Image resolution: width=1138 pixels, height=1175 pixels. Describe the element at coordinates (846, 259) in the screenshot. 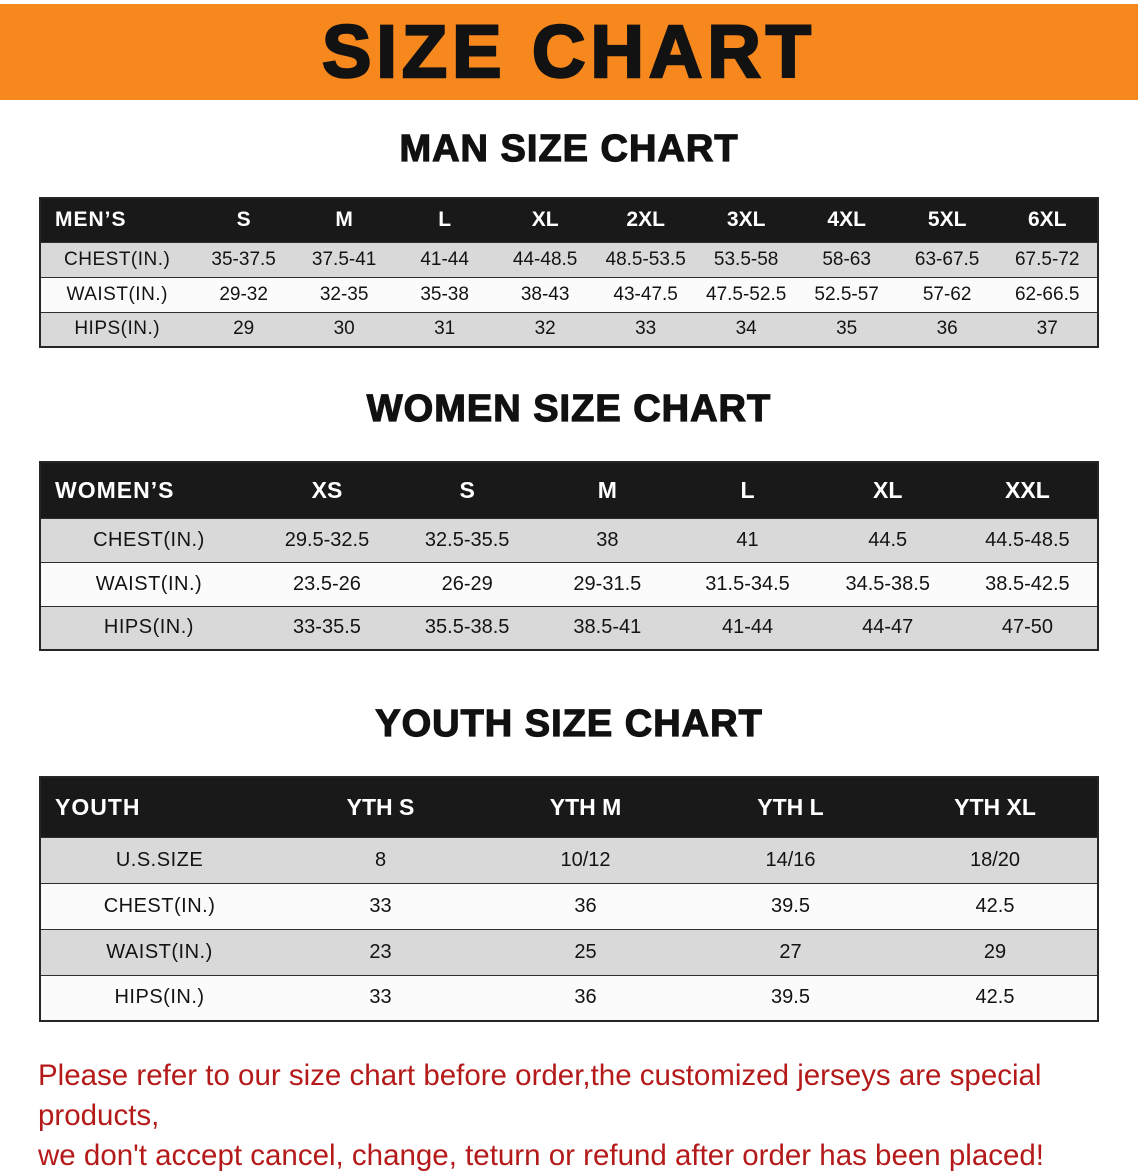

I see `size-value: 58-63` at that location.